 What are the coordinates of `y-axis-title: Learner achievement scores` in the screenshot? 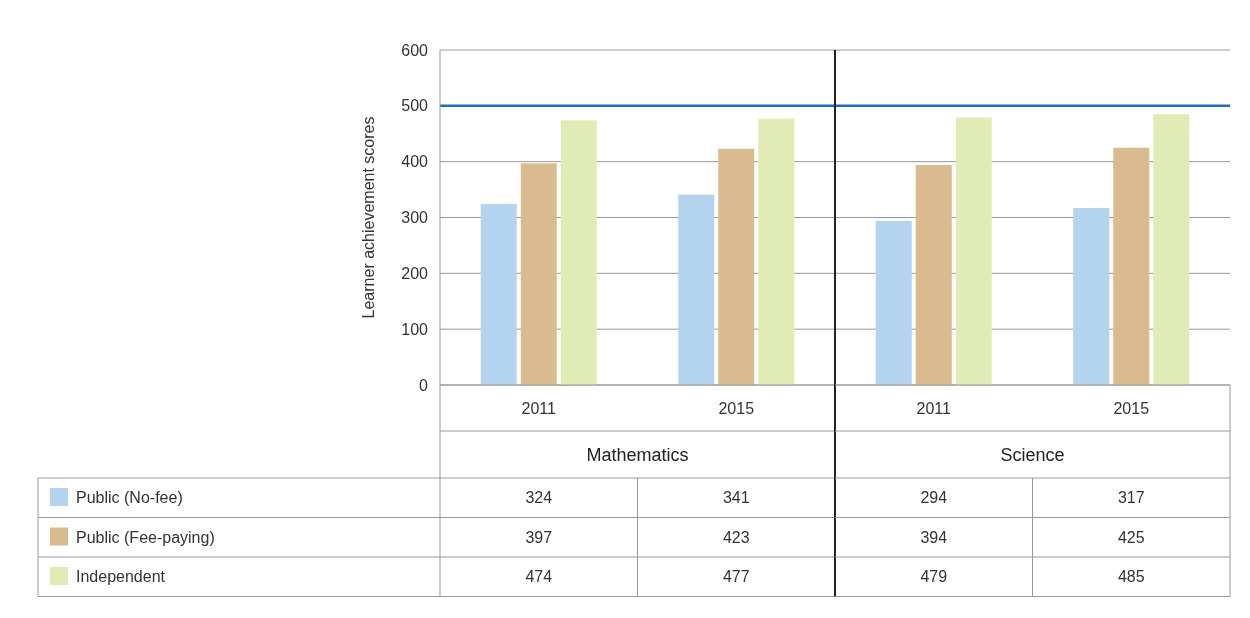 It's located at (368, 217).